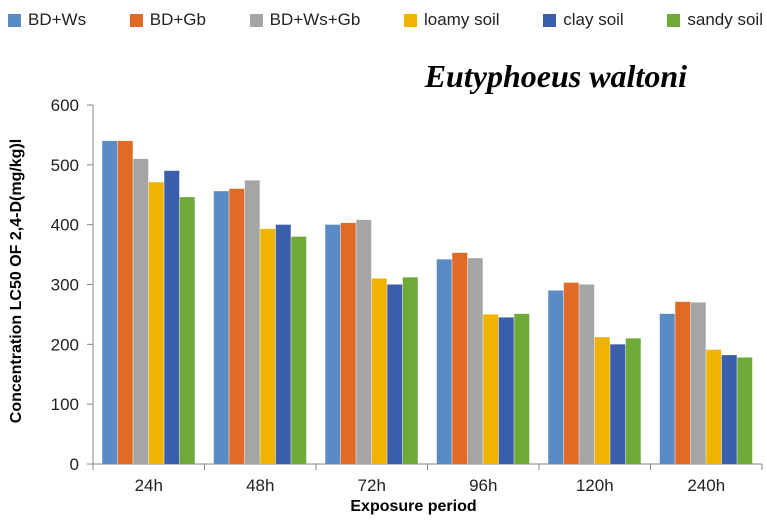 Image resolution: width=767 pixels, height=524 pixels. What do you see at coordinates (706, 485) in the screenshot?
I see `x-tick-label: 240h` at bounding box center [706, 485].